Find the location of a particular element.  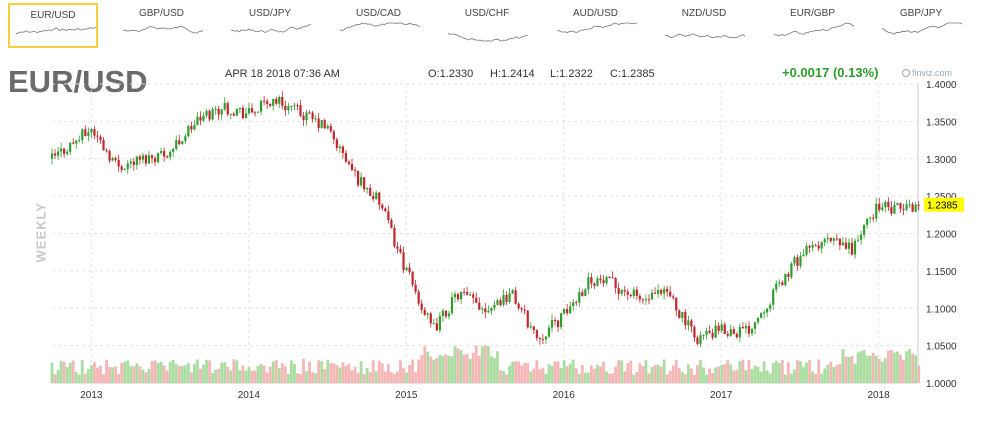

tab-usd-jpy: USD/JPY is located at coordinates (270, 25).